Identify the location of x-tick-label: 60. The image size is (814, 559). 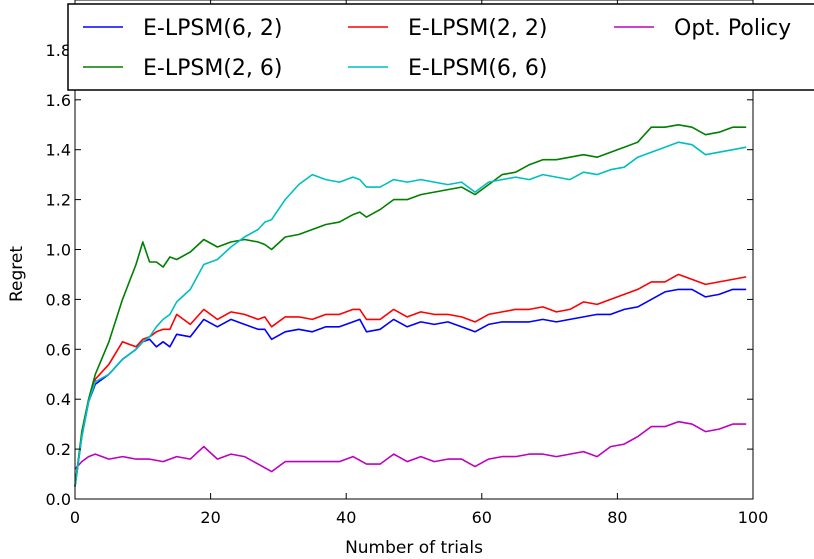
(482, 517).